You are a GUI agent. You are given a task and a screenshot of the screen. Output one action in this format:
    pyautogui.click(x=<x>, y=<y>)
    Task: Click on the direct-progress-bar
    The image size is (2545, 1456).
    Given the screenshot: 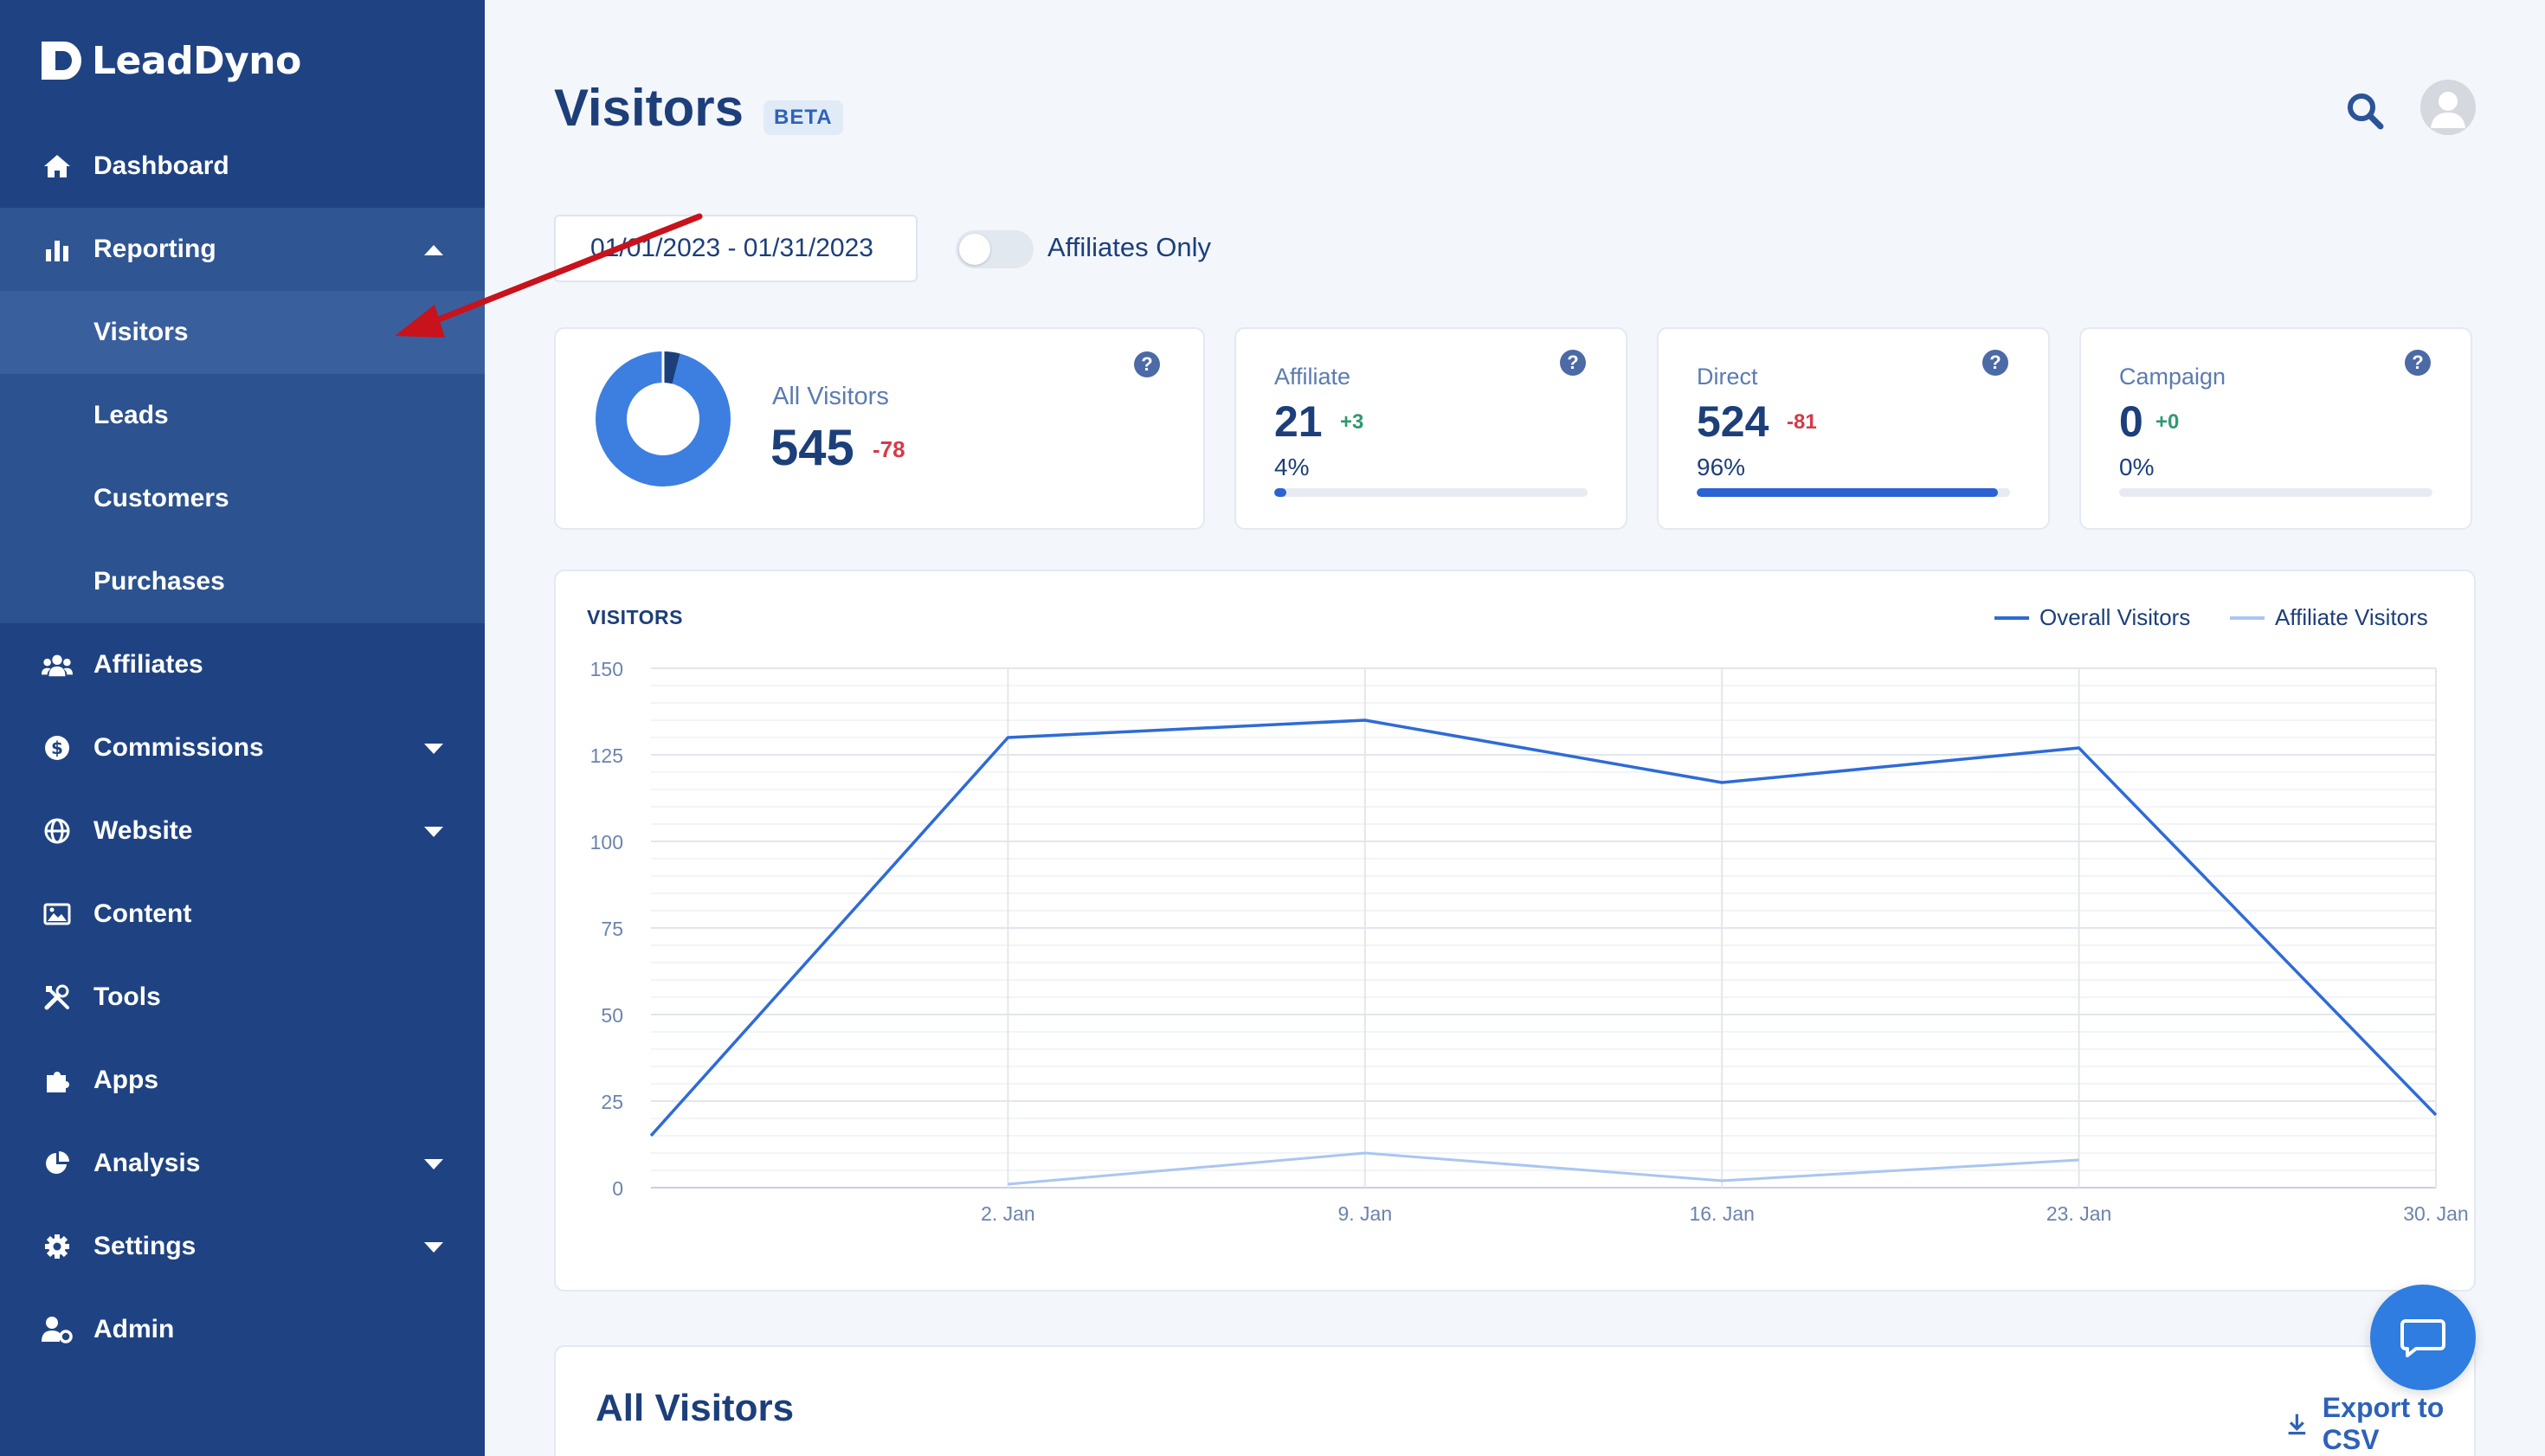 What is the action you would take?
    pyautogui.click(x=1854, y=492)
    